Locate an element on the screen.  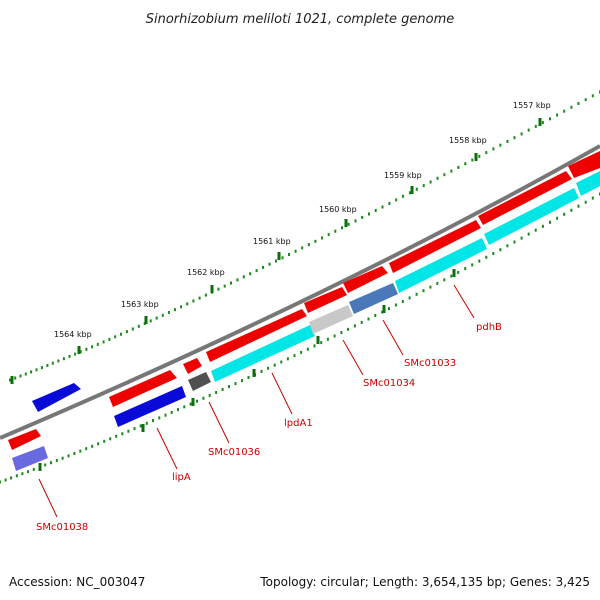
gene-feature-pdhB is located at coordinates (441, 265).